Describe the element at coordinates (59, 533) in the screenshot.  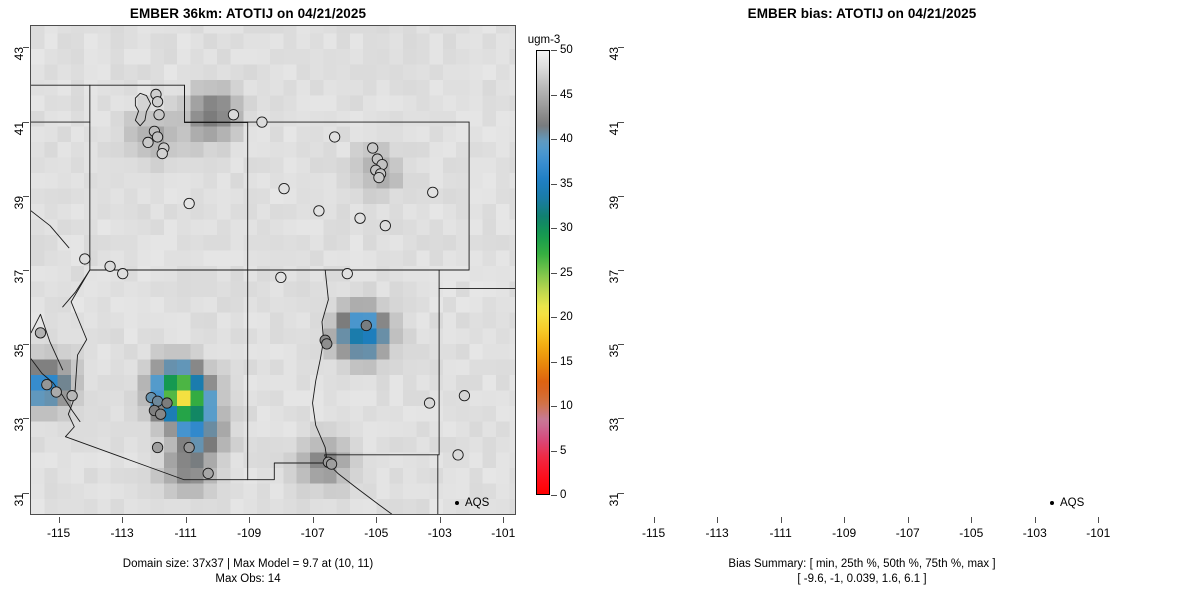
I see `x-axis-label: -115` at that location.